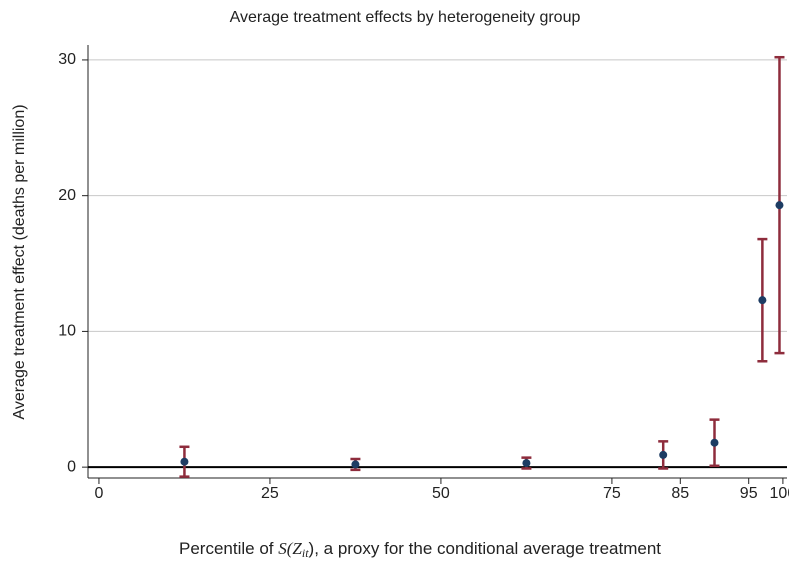 This screenshot has width=789, height=575. What do you see at coordinates (612, 493) in the screenshot?
I see `x-tick-label: 75` at bounding box center [612, 493].